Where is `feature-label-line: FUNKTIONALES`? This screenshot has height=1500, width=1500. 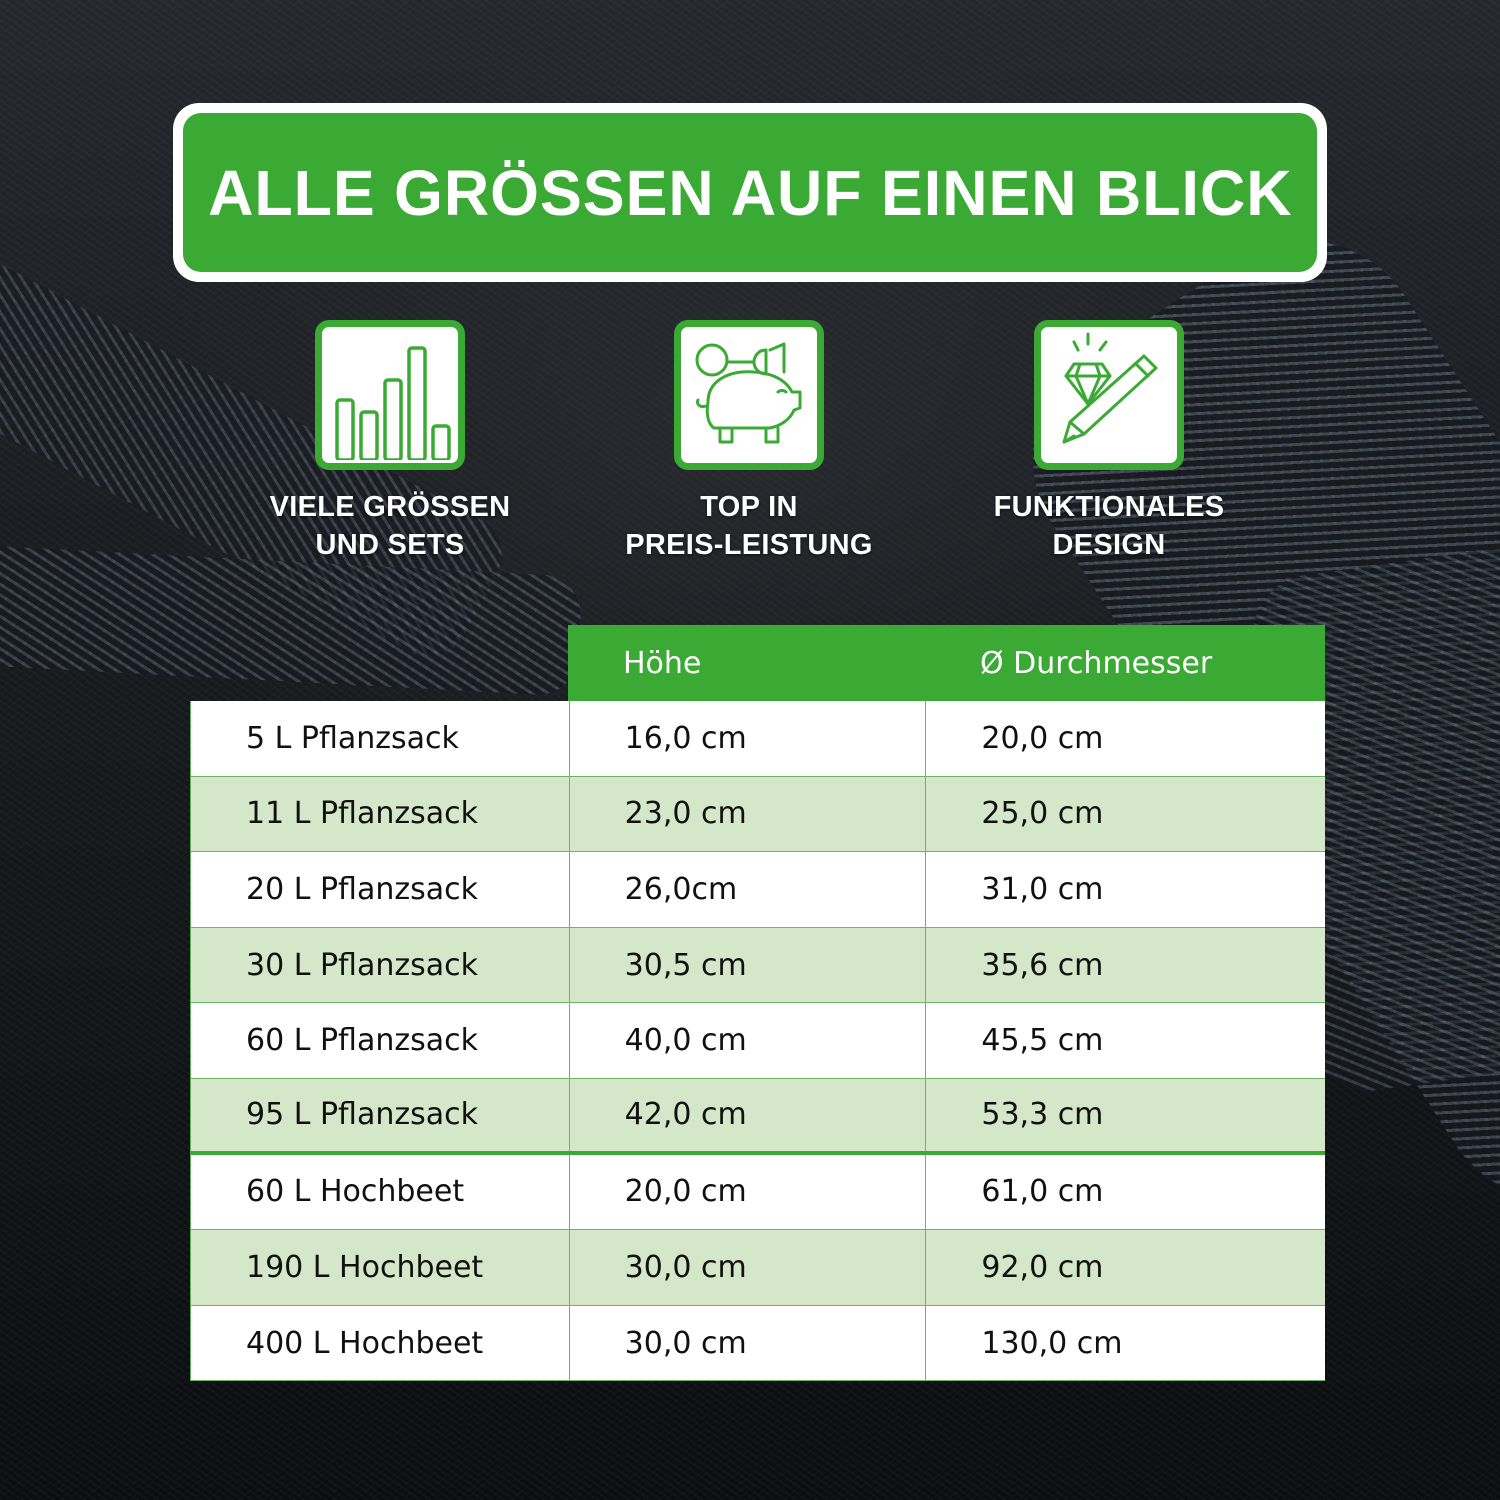
feature-label-line: FUNKTIONALES is located at coordinates (1109, 507).